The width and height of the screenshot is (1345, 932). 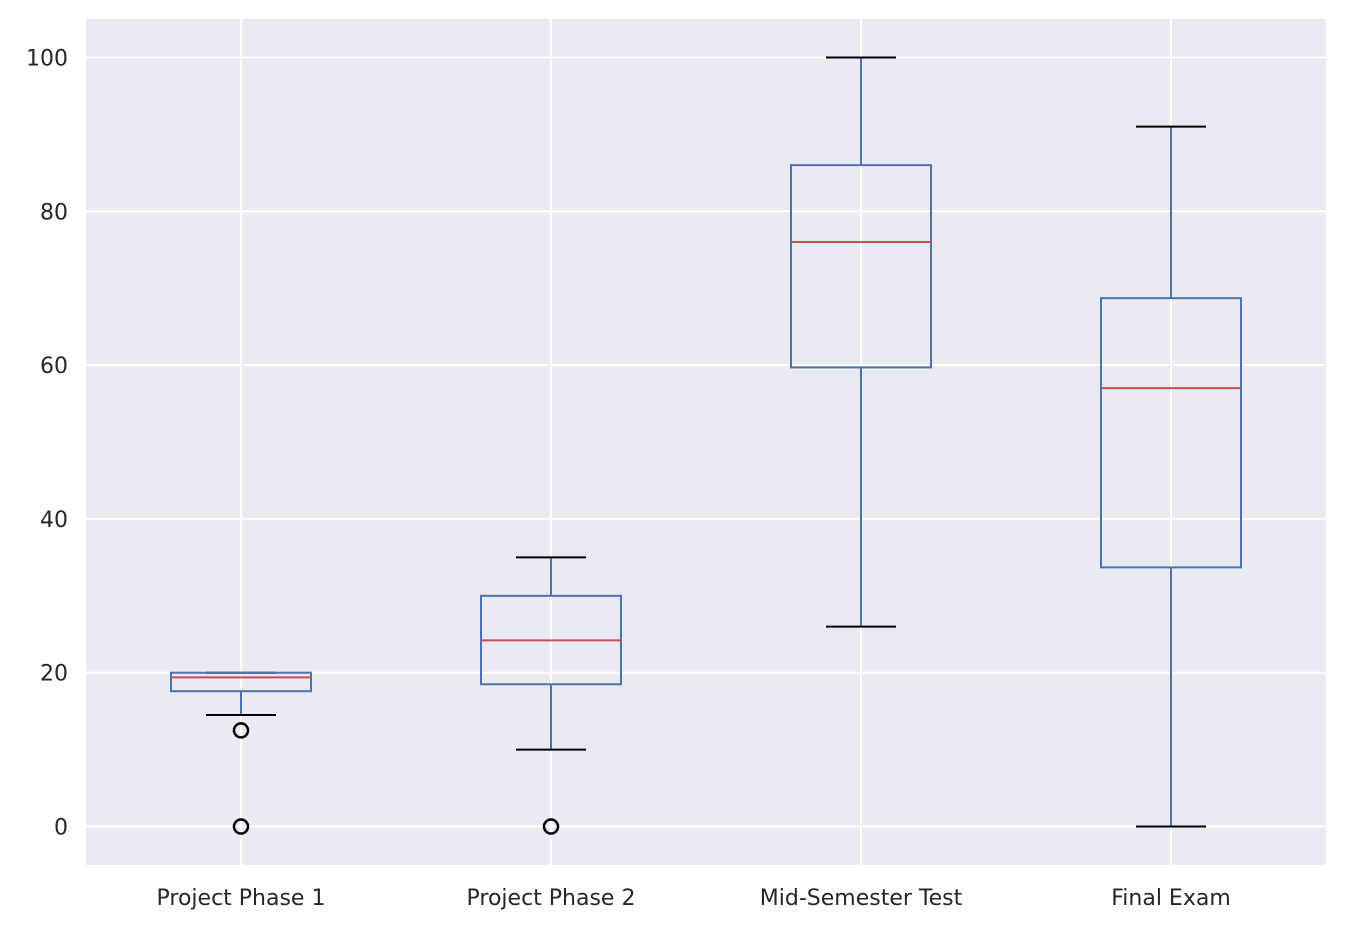 What do you see at coordinates (241, 898) in the screenshot?
I see `x-tick-label-1: Project Phase 1` at bounding box center [241, 898].